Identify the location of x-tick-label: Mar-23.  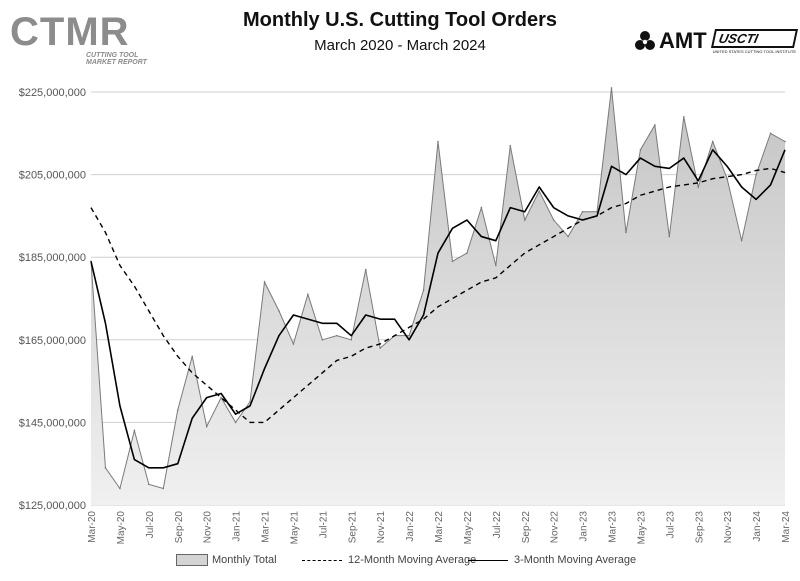
(613, 527).